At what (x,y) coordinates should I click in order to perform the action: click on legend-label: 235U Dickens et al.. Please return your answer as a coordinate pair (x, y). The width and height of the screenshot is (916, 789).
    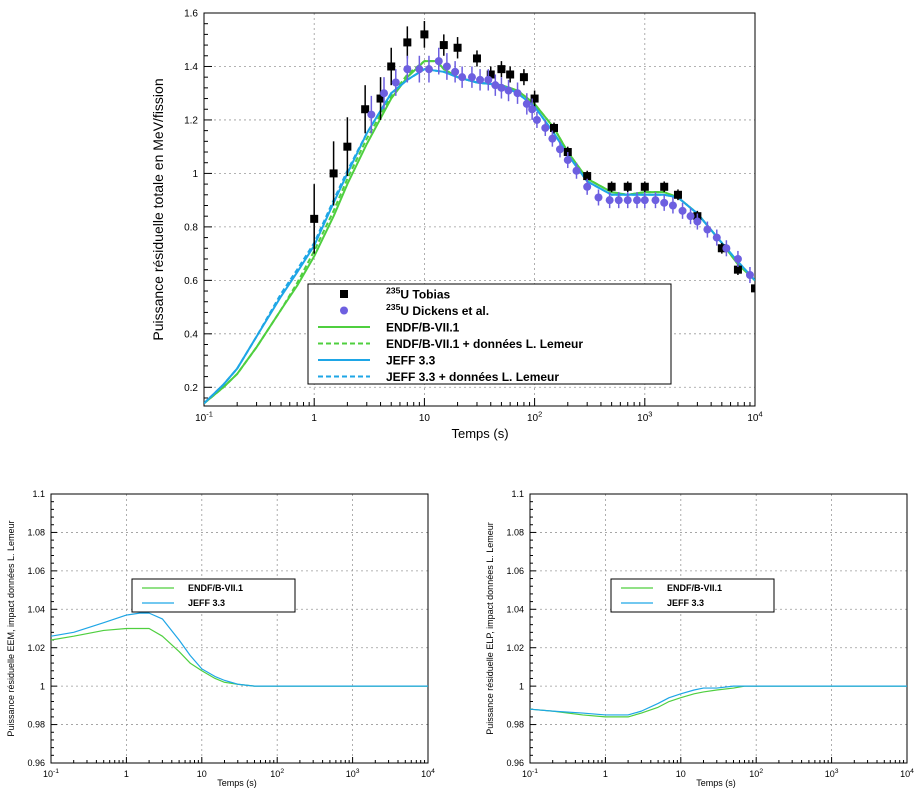
    Looking at the image, I should click on (437, 310).